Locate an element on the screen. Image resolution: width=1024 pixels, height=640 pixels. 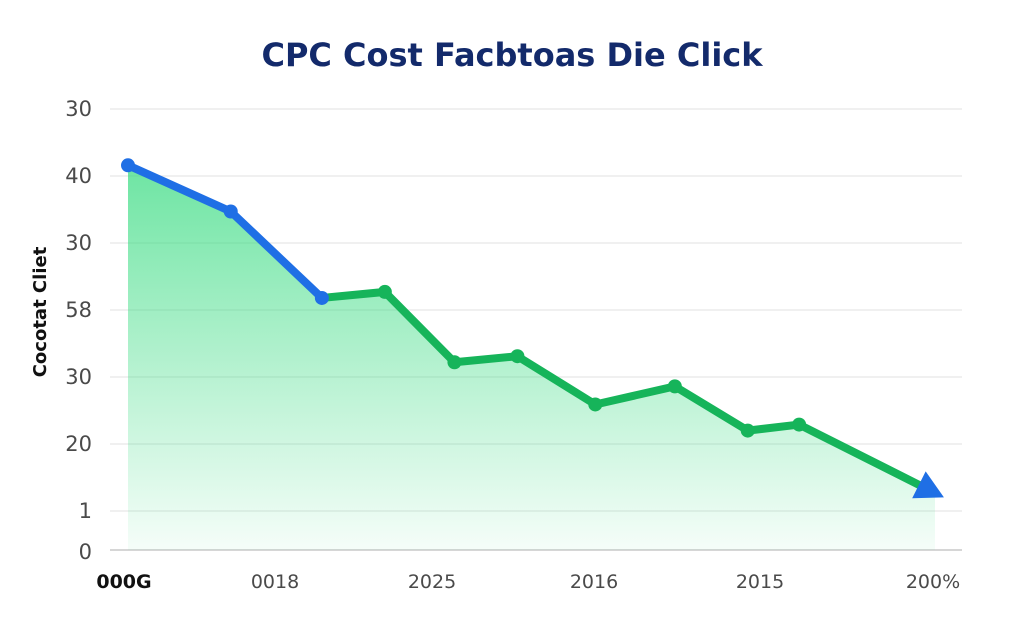
arrow-head is located at coordinates (928, 485).